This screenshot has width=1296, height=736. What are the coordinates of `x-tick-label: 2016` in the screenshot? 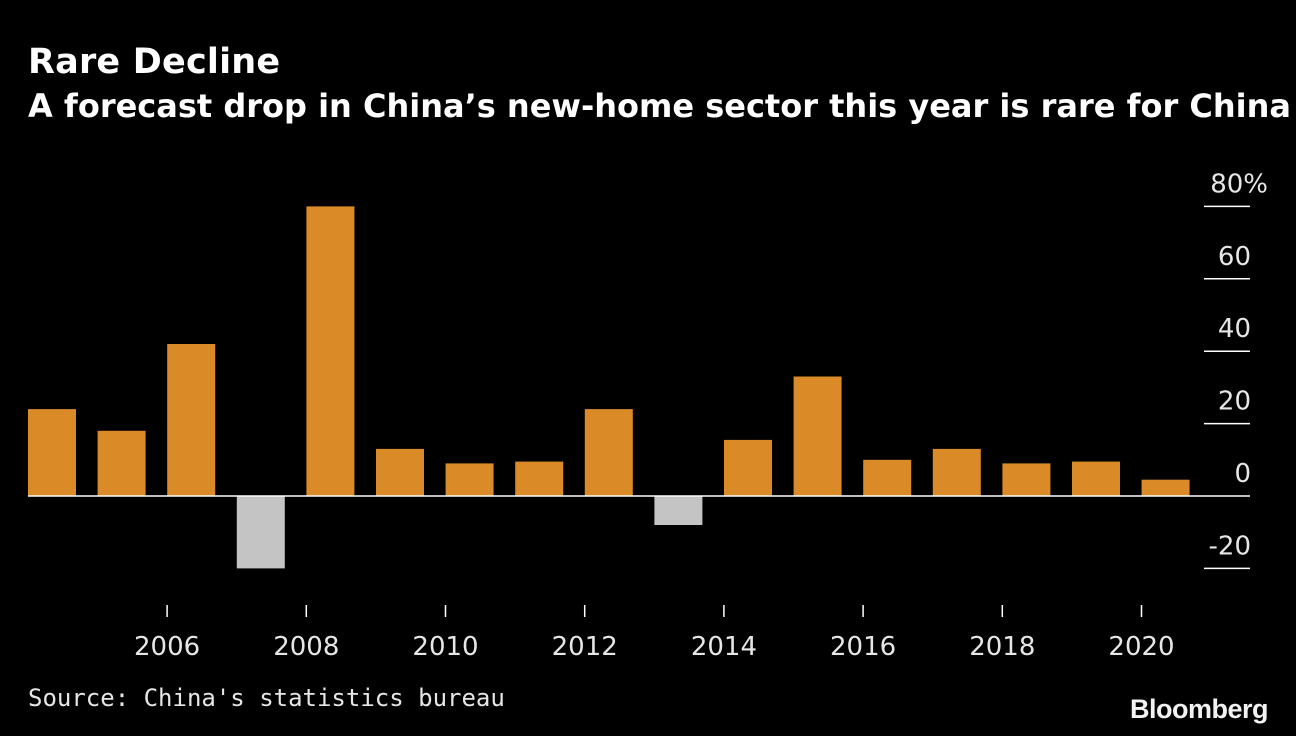 It's located at (863, 647).